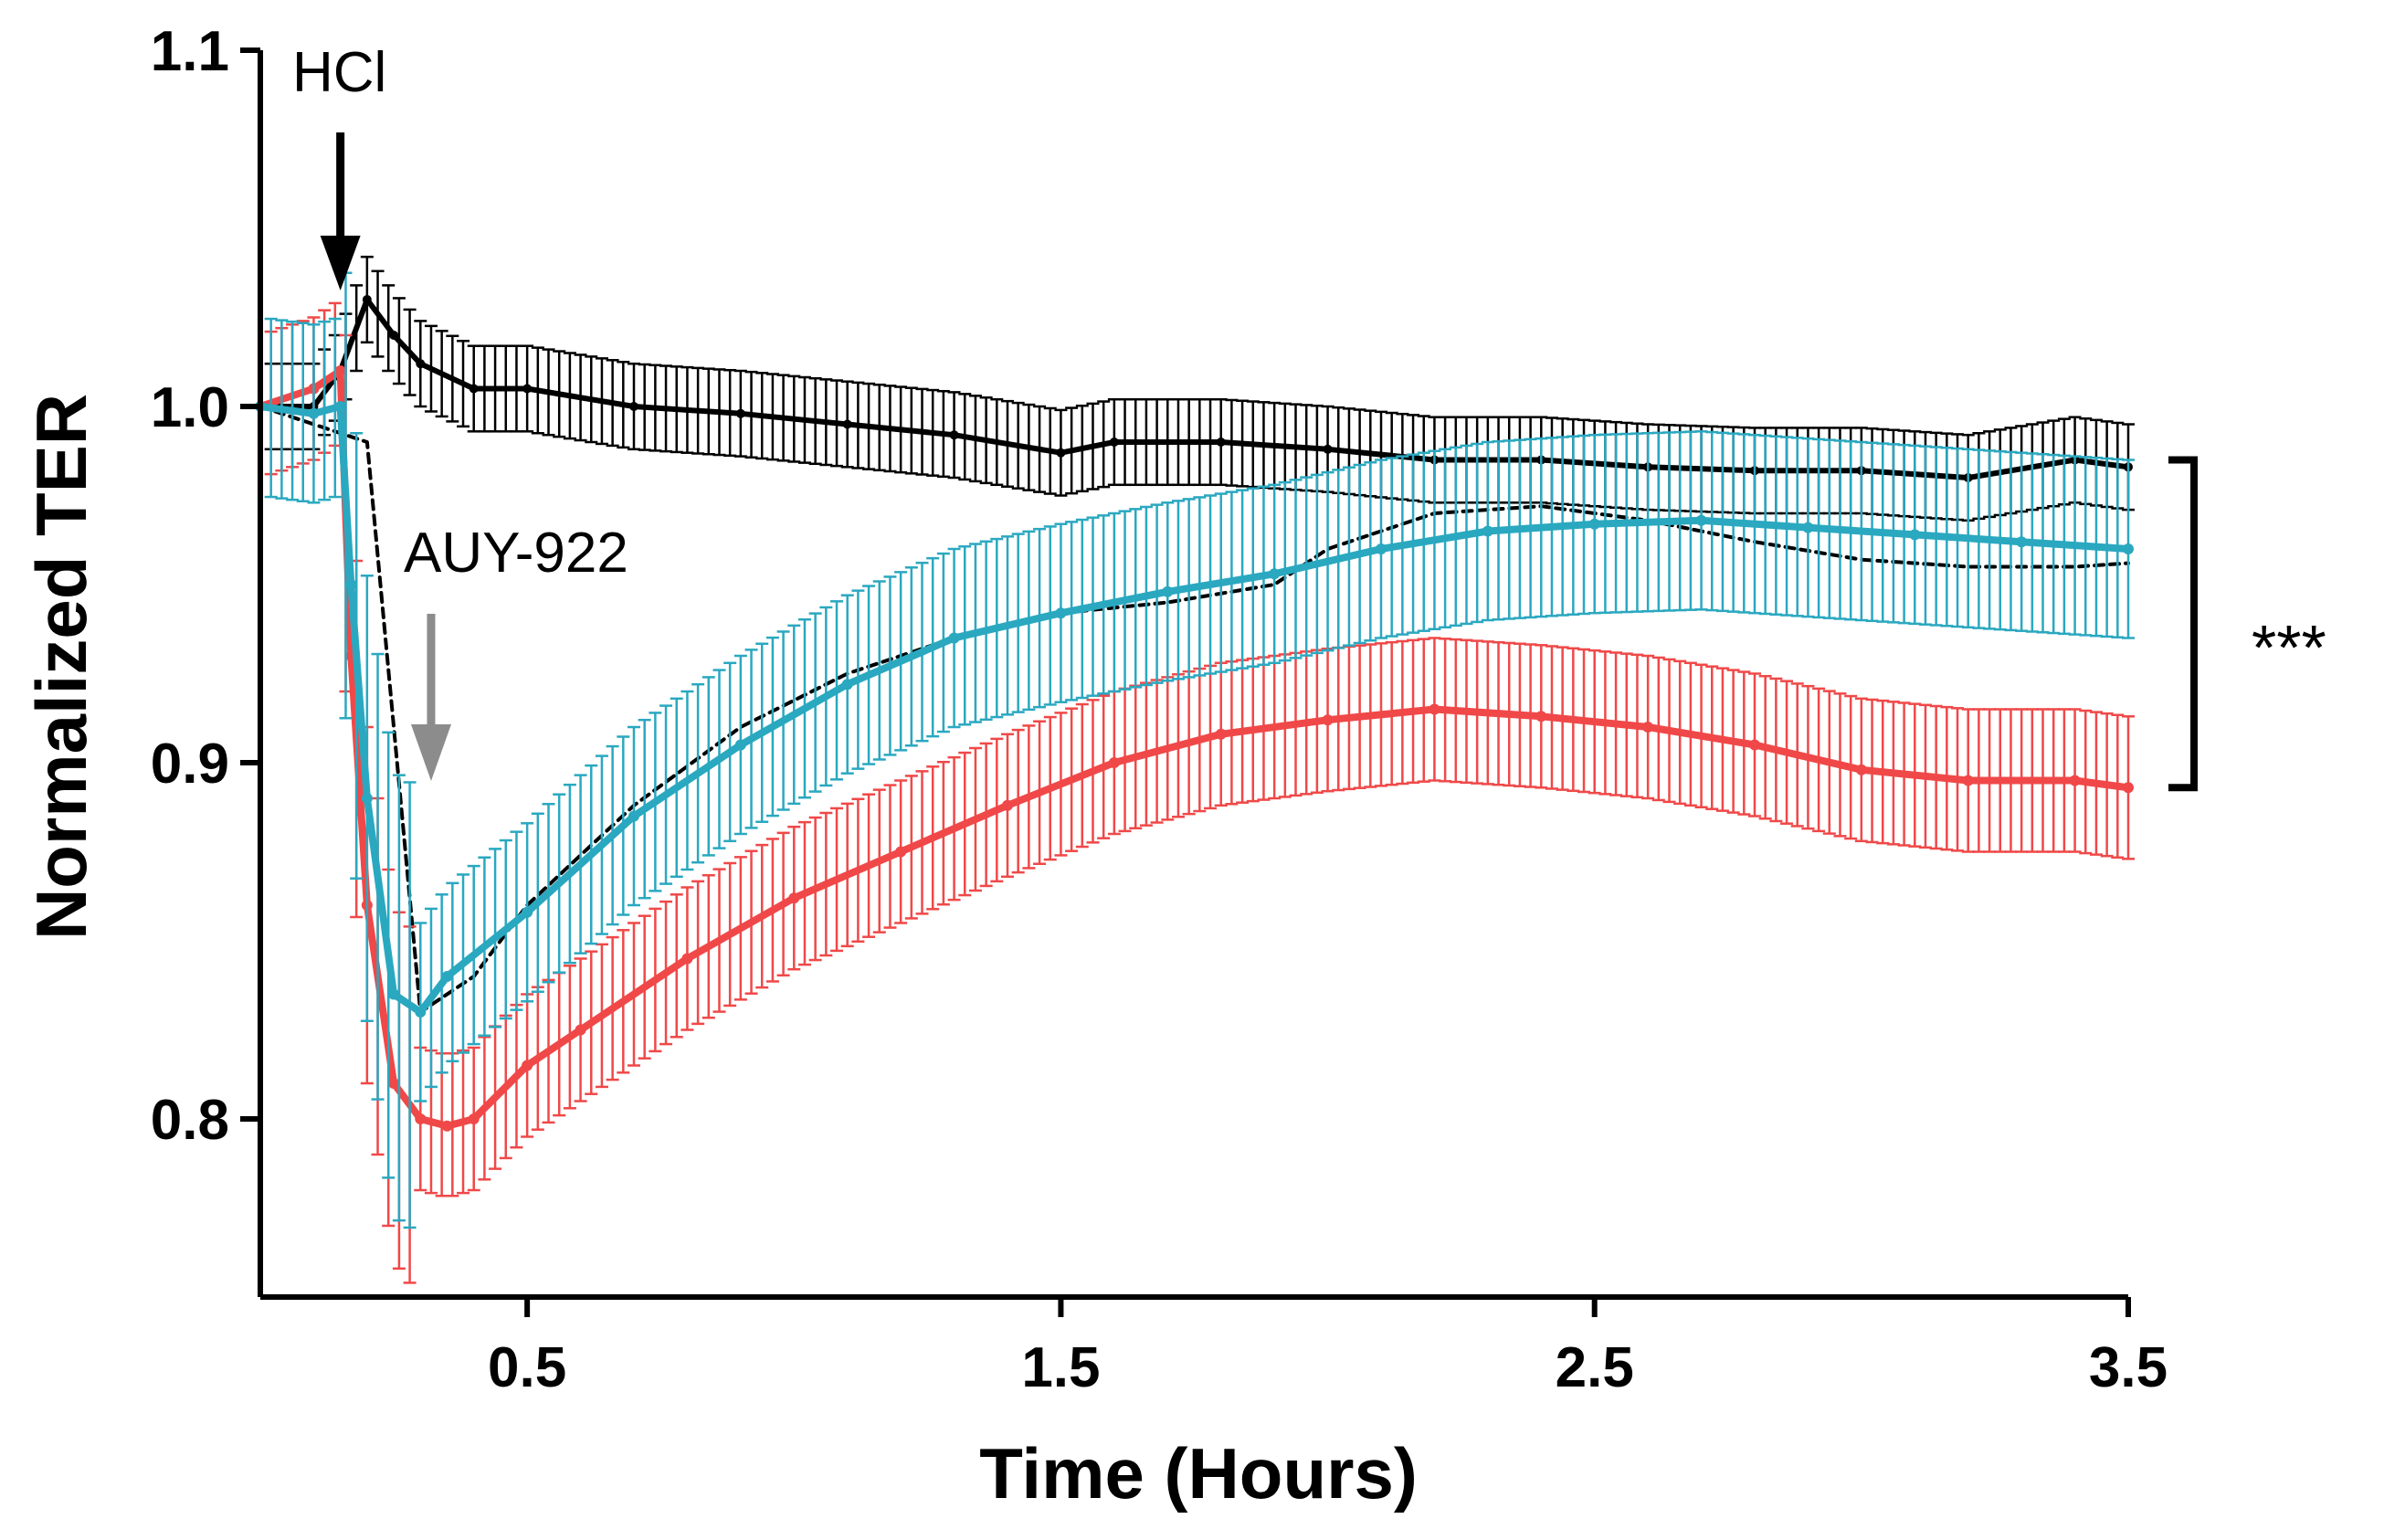 The height and width of the screenshot is (1540, 2384). I want to click on x-tick-label: 2.5, so click(1595, 1367).